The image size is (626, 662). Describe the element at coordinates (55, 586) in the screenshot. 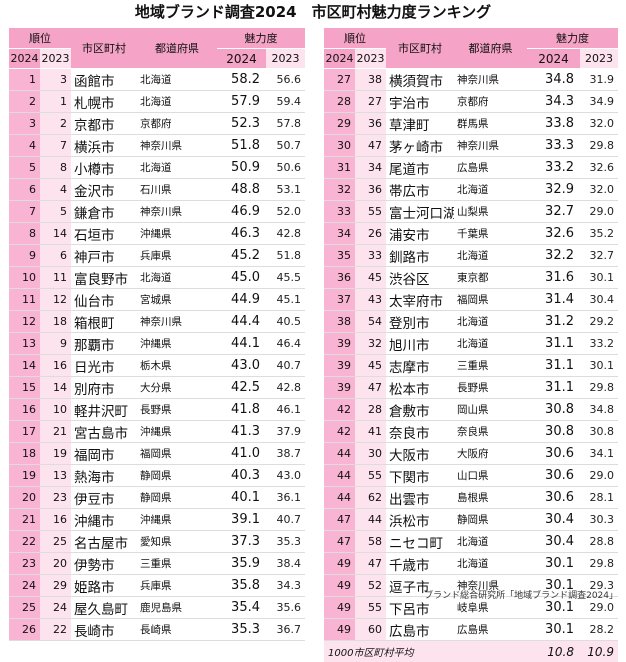

I see `rank-2023: 29` at that location.